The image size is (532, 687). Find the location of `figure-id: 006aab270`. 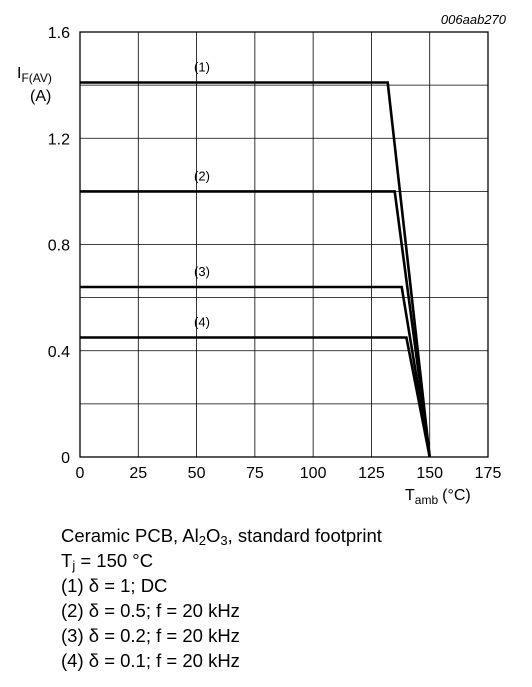

figure-id: 006aab270 is located at coordinates (474, 19).